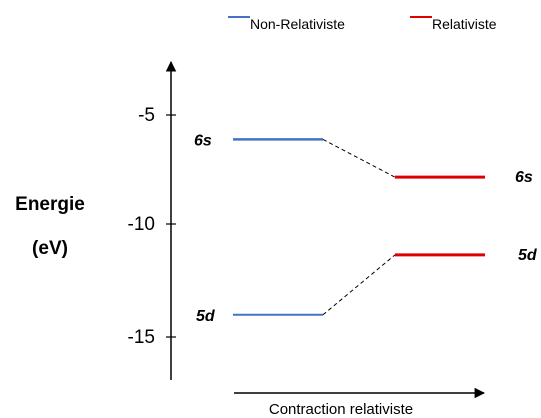 Image resolution: width=541 pixels, height=418 pixels. I want to click on x-axis-label: Contraction relativiste, so click(341, 409).